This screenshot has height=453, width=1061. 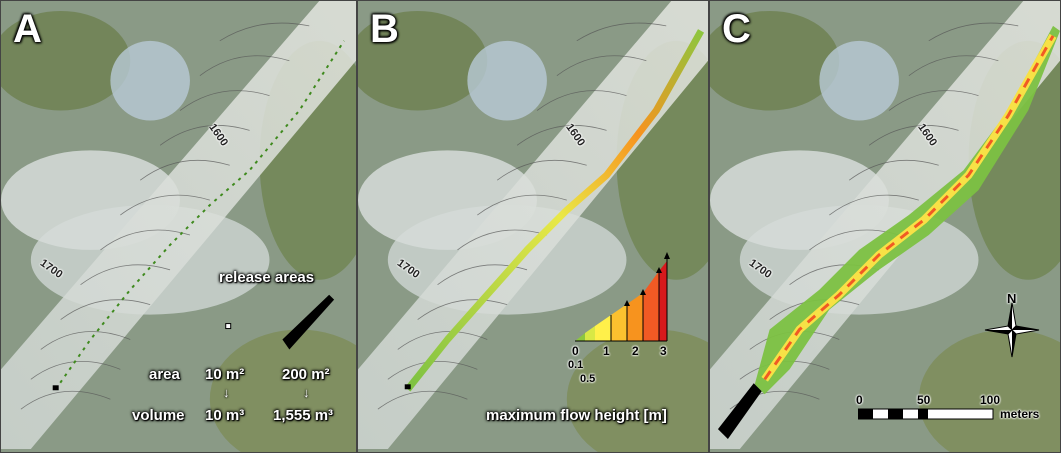 I want to click on legend-tick-3: 3, so click(x=663, y=351).